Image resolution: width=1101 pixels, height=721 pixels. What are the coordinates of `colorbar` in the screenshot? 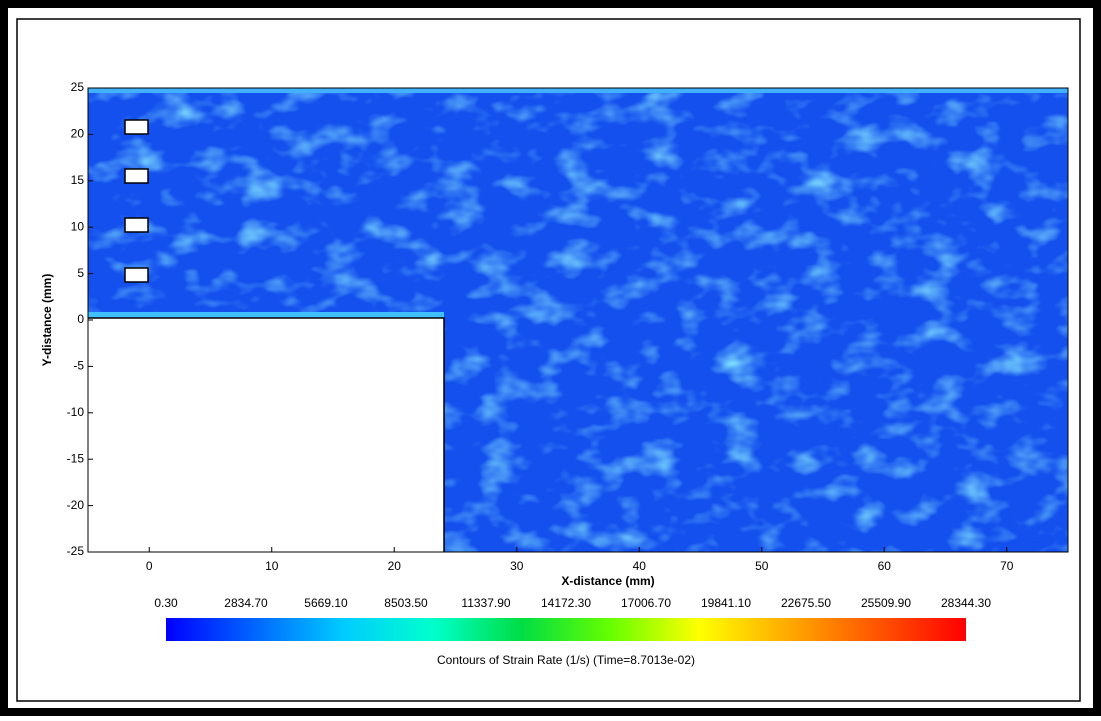 It's located at (566, 629).